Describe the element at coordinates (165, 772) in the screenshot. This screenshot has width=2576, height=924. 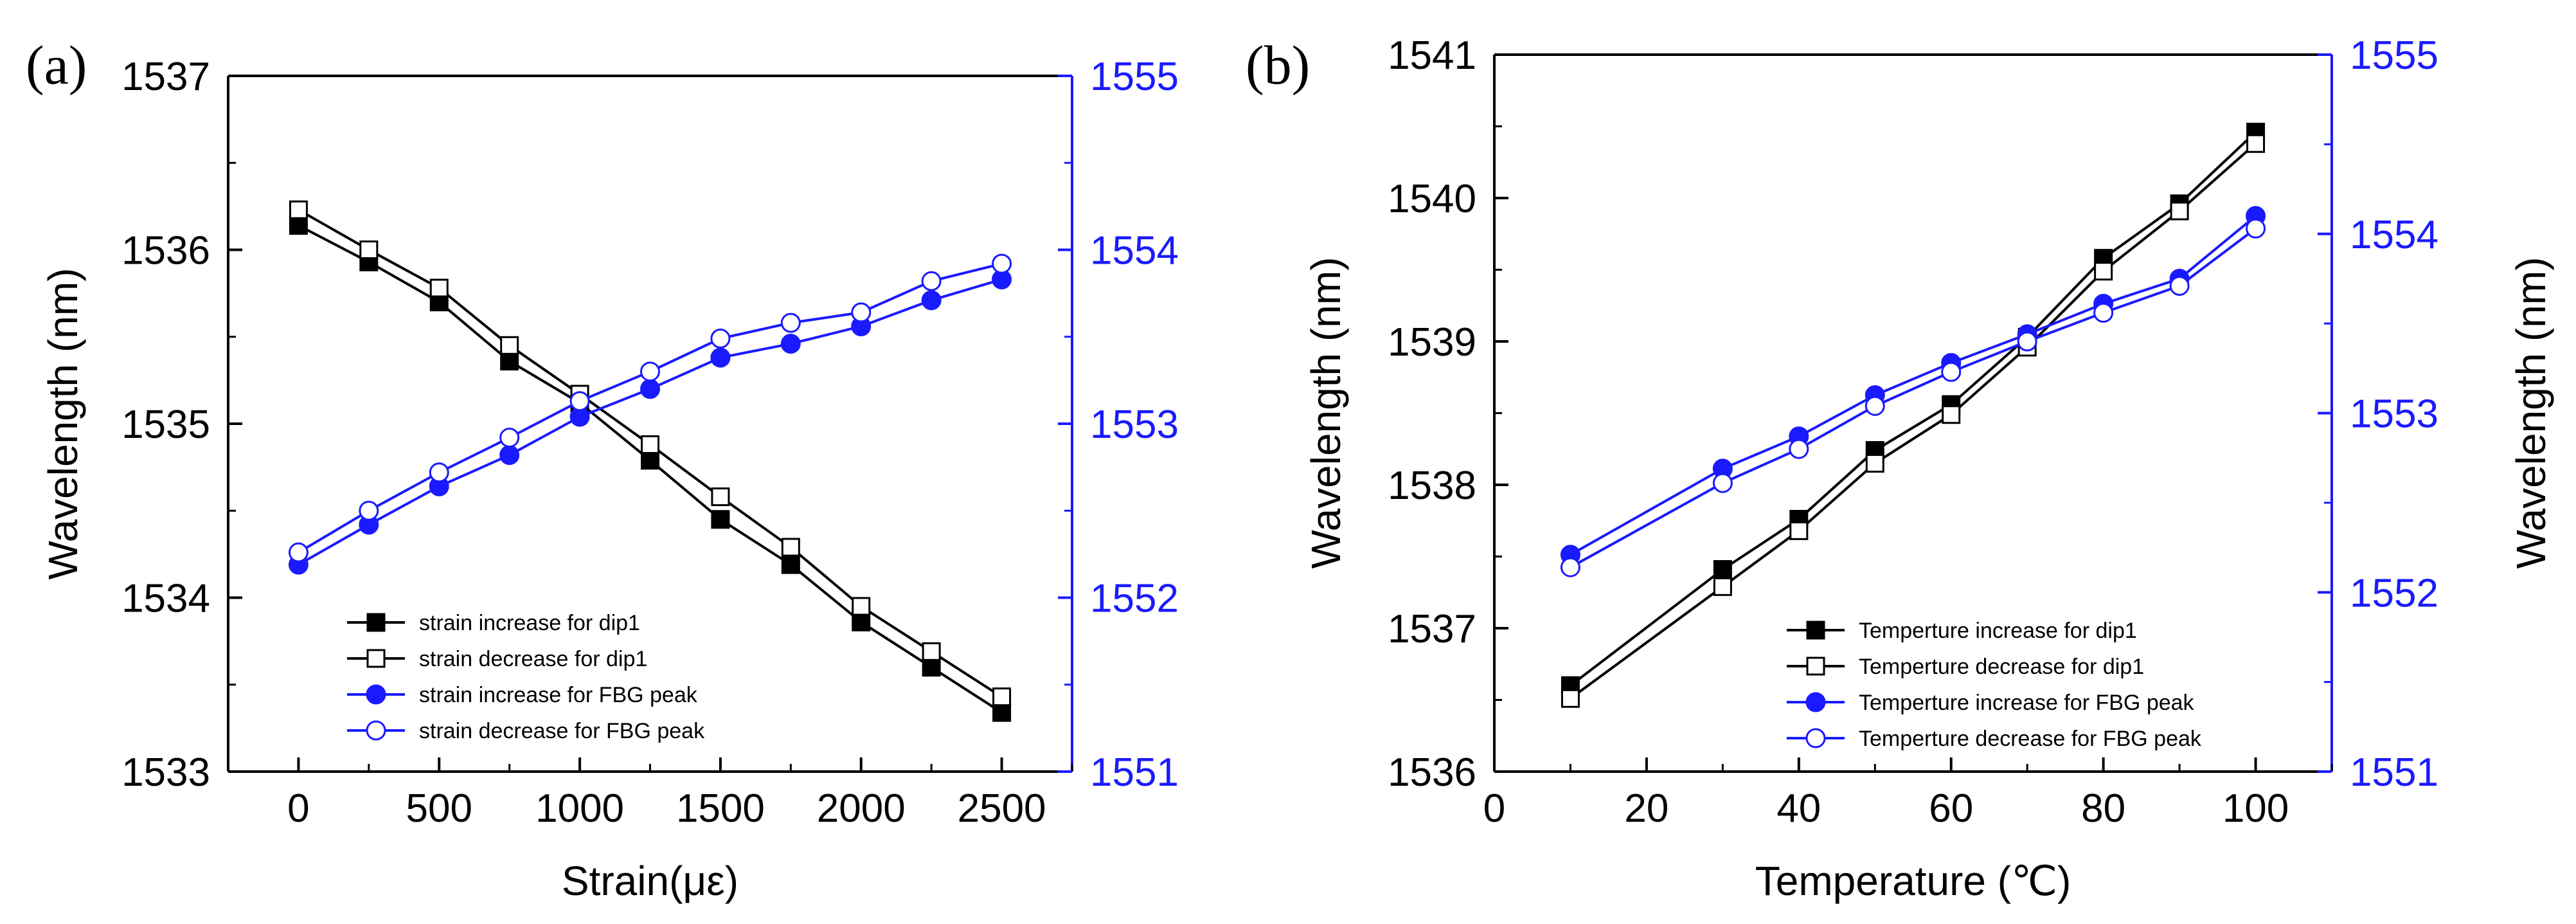
I see `y-left-tick-label: 1533` at that location.